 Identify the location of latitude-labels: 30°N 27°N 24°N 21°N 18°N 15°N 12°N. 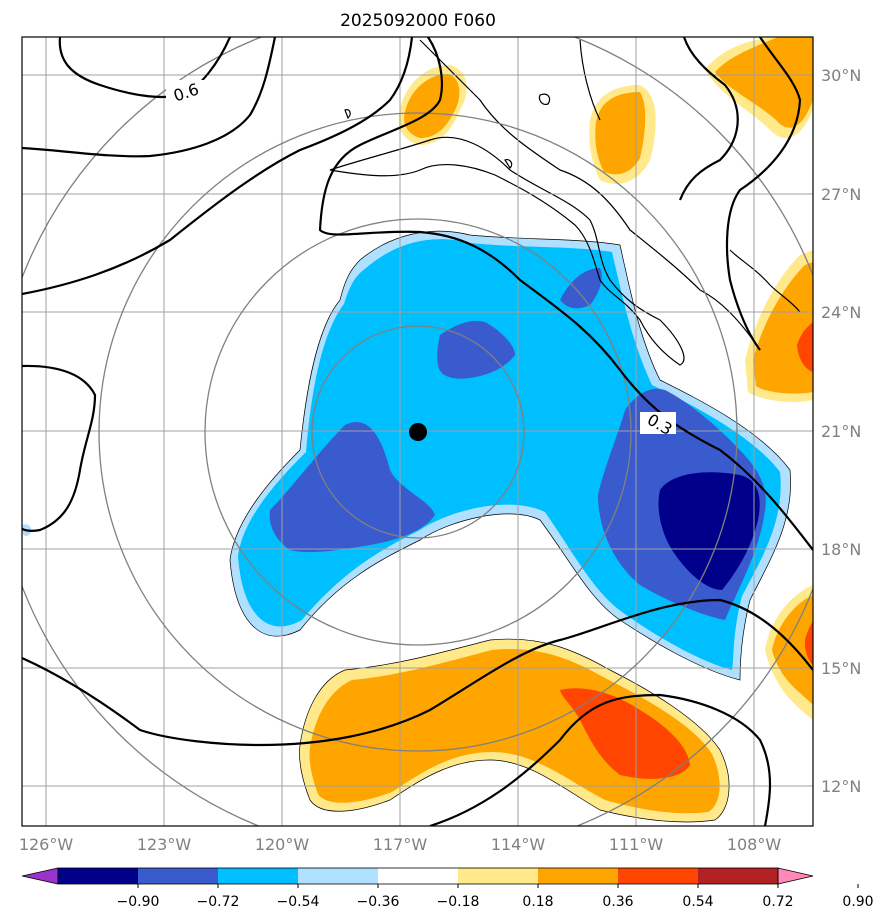
(841, 431).